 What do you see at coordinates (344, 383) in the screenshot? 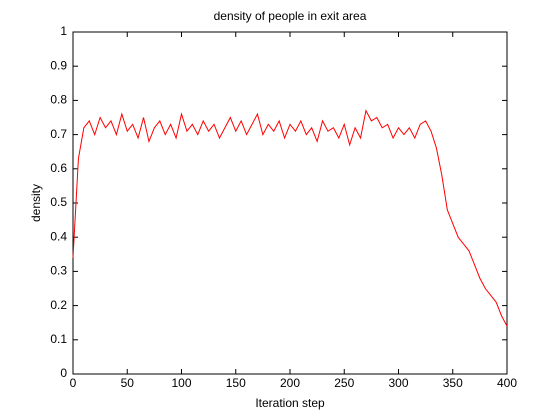
I see `x-tick-label: 250` at bounding box center [344, 383].